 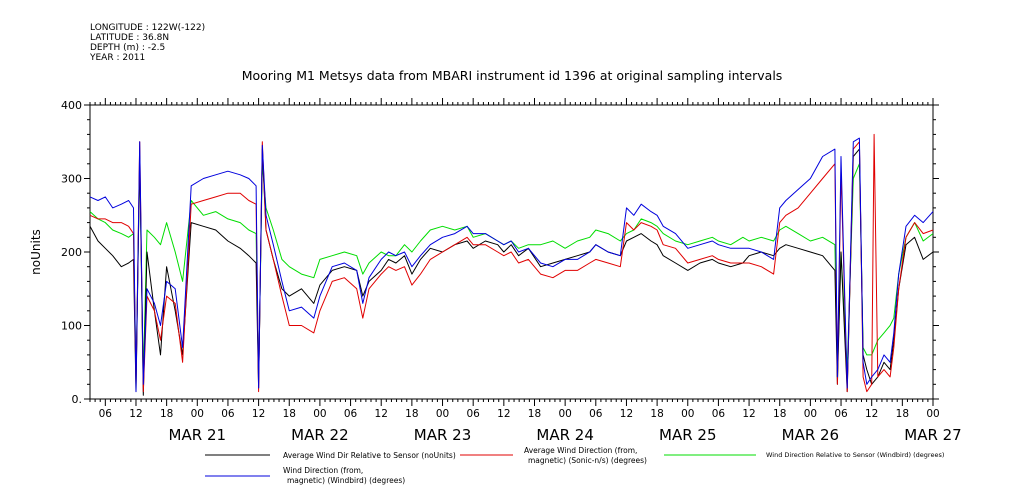 What do you see at coordinates (71, 252) in the screenshot?
I see `y-tick-label: 200` at bounding box center [71, 252].